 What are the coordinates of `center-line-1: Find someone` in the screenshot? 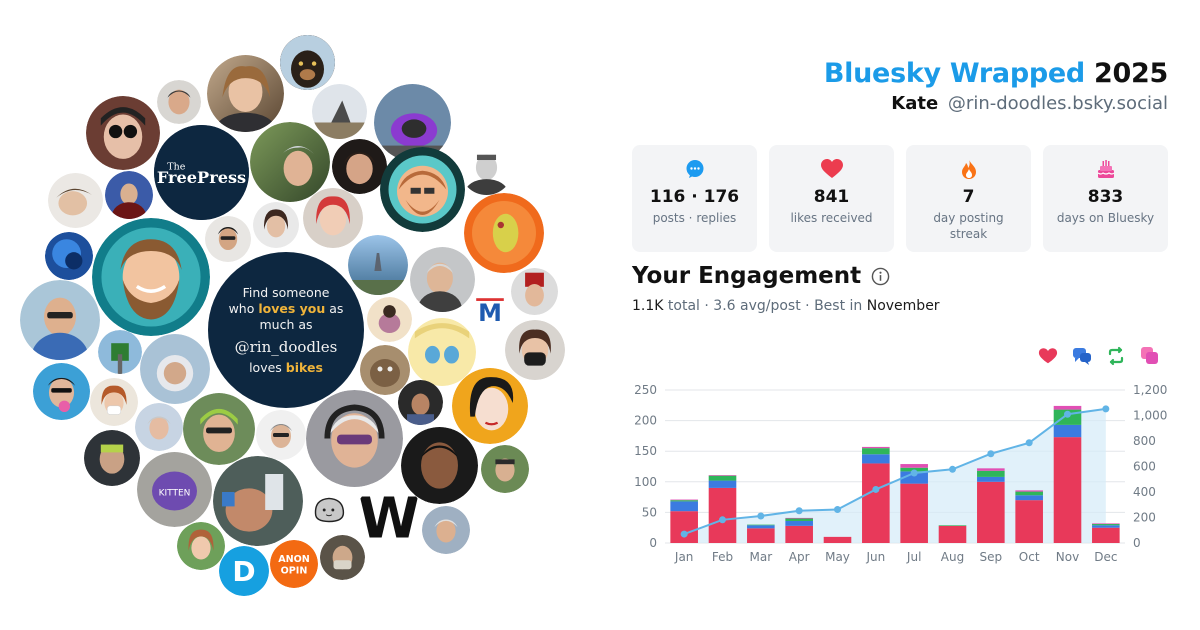 It's located at (286, 292).